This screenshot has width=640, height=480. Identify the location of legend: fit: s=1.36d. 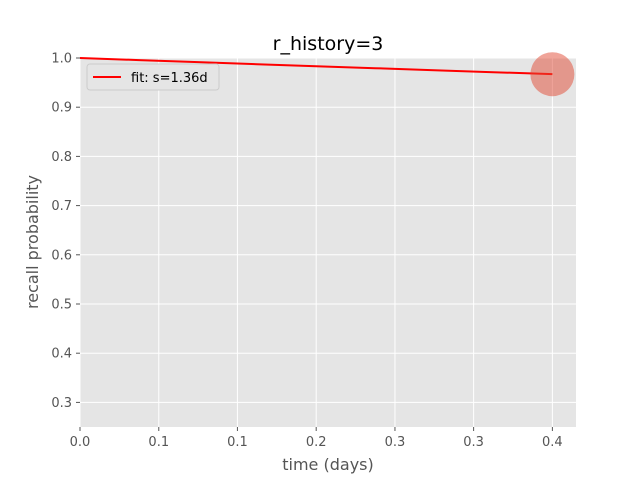
(153, 77).